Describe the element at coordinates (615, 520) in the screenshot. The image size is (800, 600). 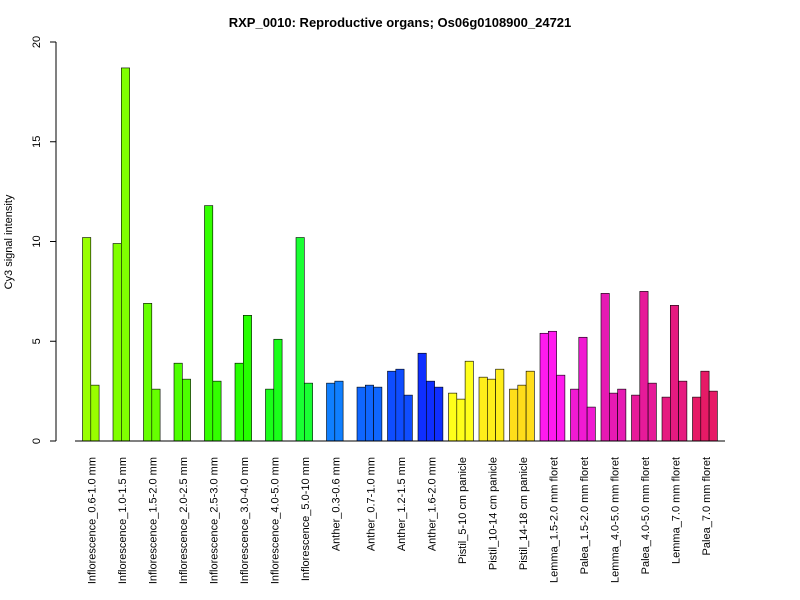
I see `category-label: Lemma_4.0-5.0 mm floret` at that location.